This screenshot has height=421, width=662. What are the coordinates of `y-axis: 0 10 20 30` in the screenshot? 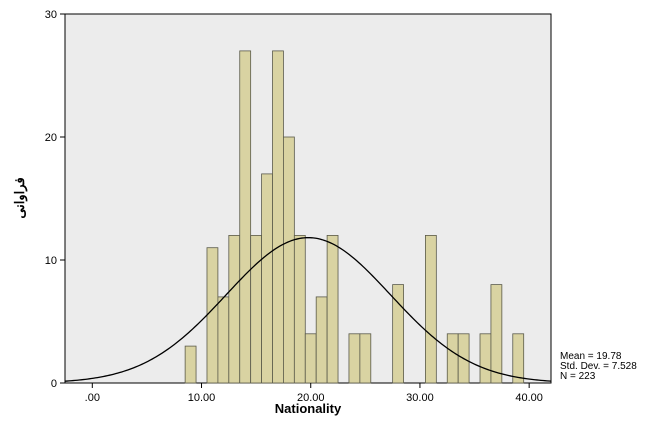 It's located at (55, 199).